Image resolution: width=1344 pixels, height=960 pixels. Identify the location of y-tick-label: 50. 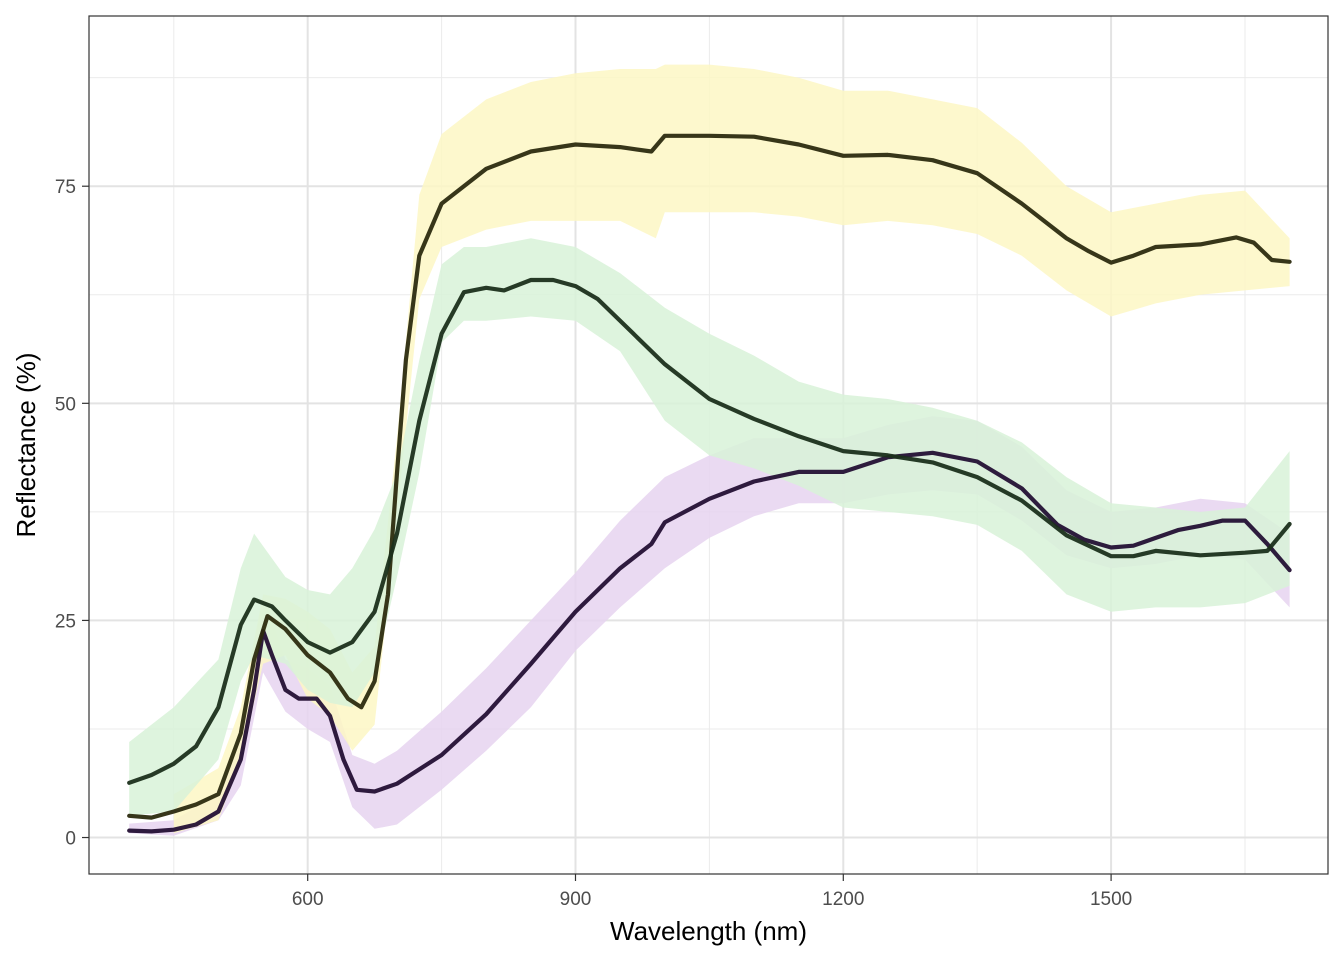
(65, 404).